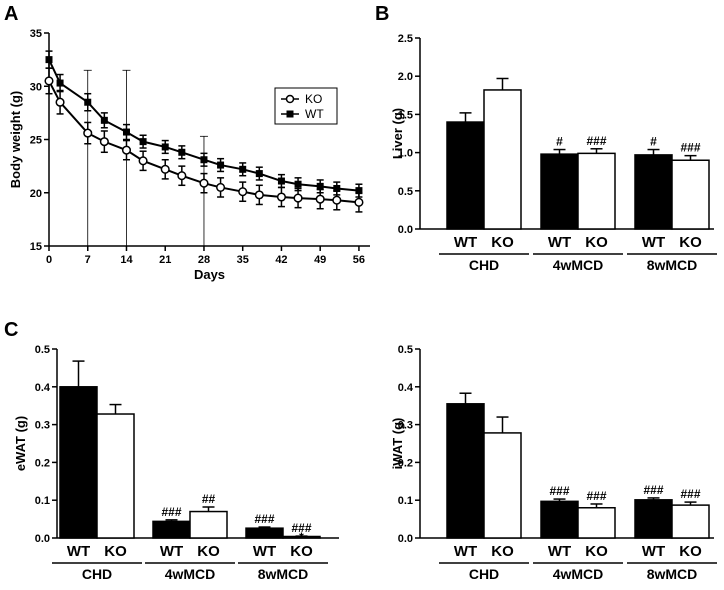 This screenshot has width=724, height=590. I want to click on x-tick-label: 28, so click(204, 260).